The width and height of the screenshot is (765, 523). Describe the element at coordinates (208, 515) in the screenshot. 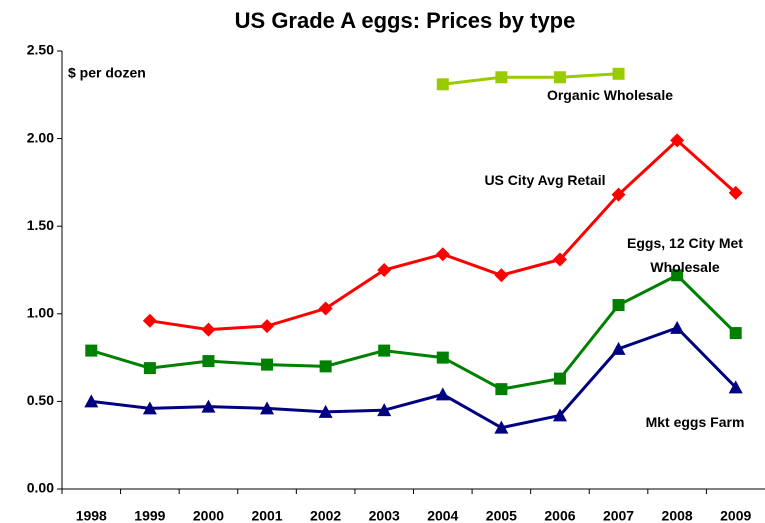

I see `x-tick-label: 2000` at that location.